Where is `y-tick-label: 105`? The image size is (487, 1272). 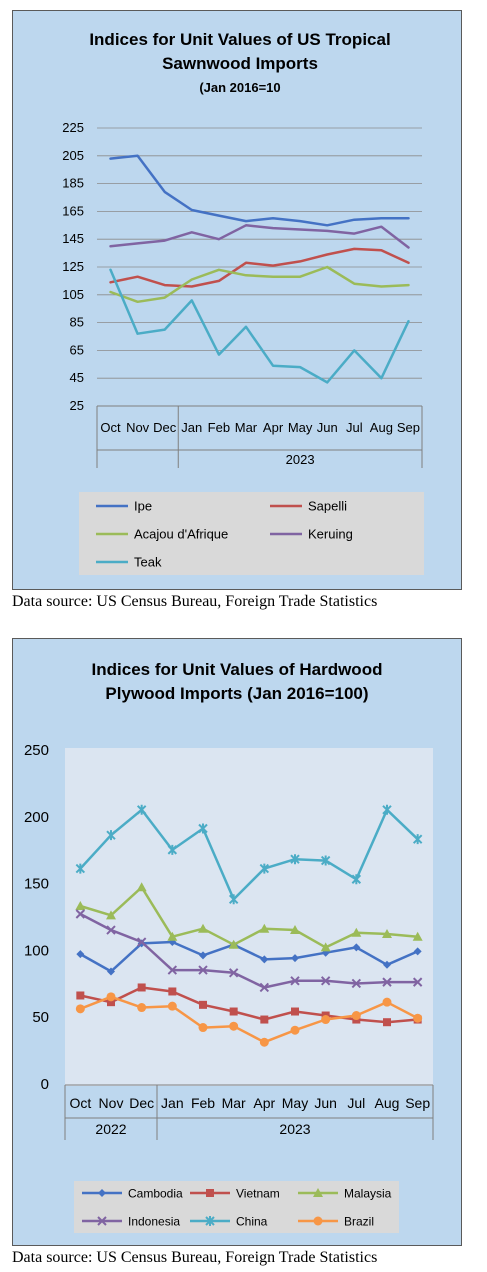
y-tick-label: 105 is located at coordinates (73, 294).